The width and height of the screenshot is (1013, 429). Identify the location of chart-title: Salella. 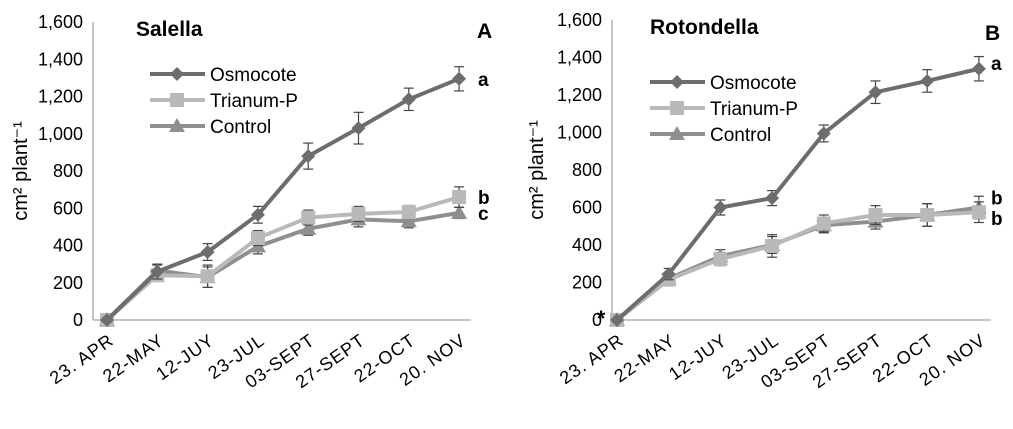
(169, 29).